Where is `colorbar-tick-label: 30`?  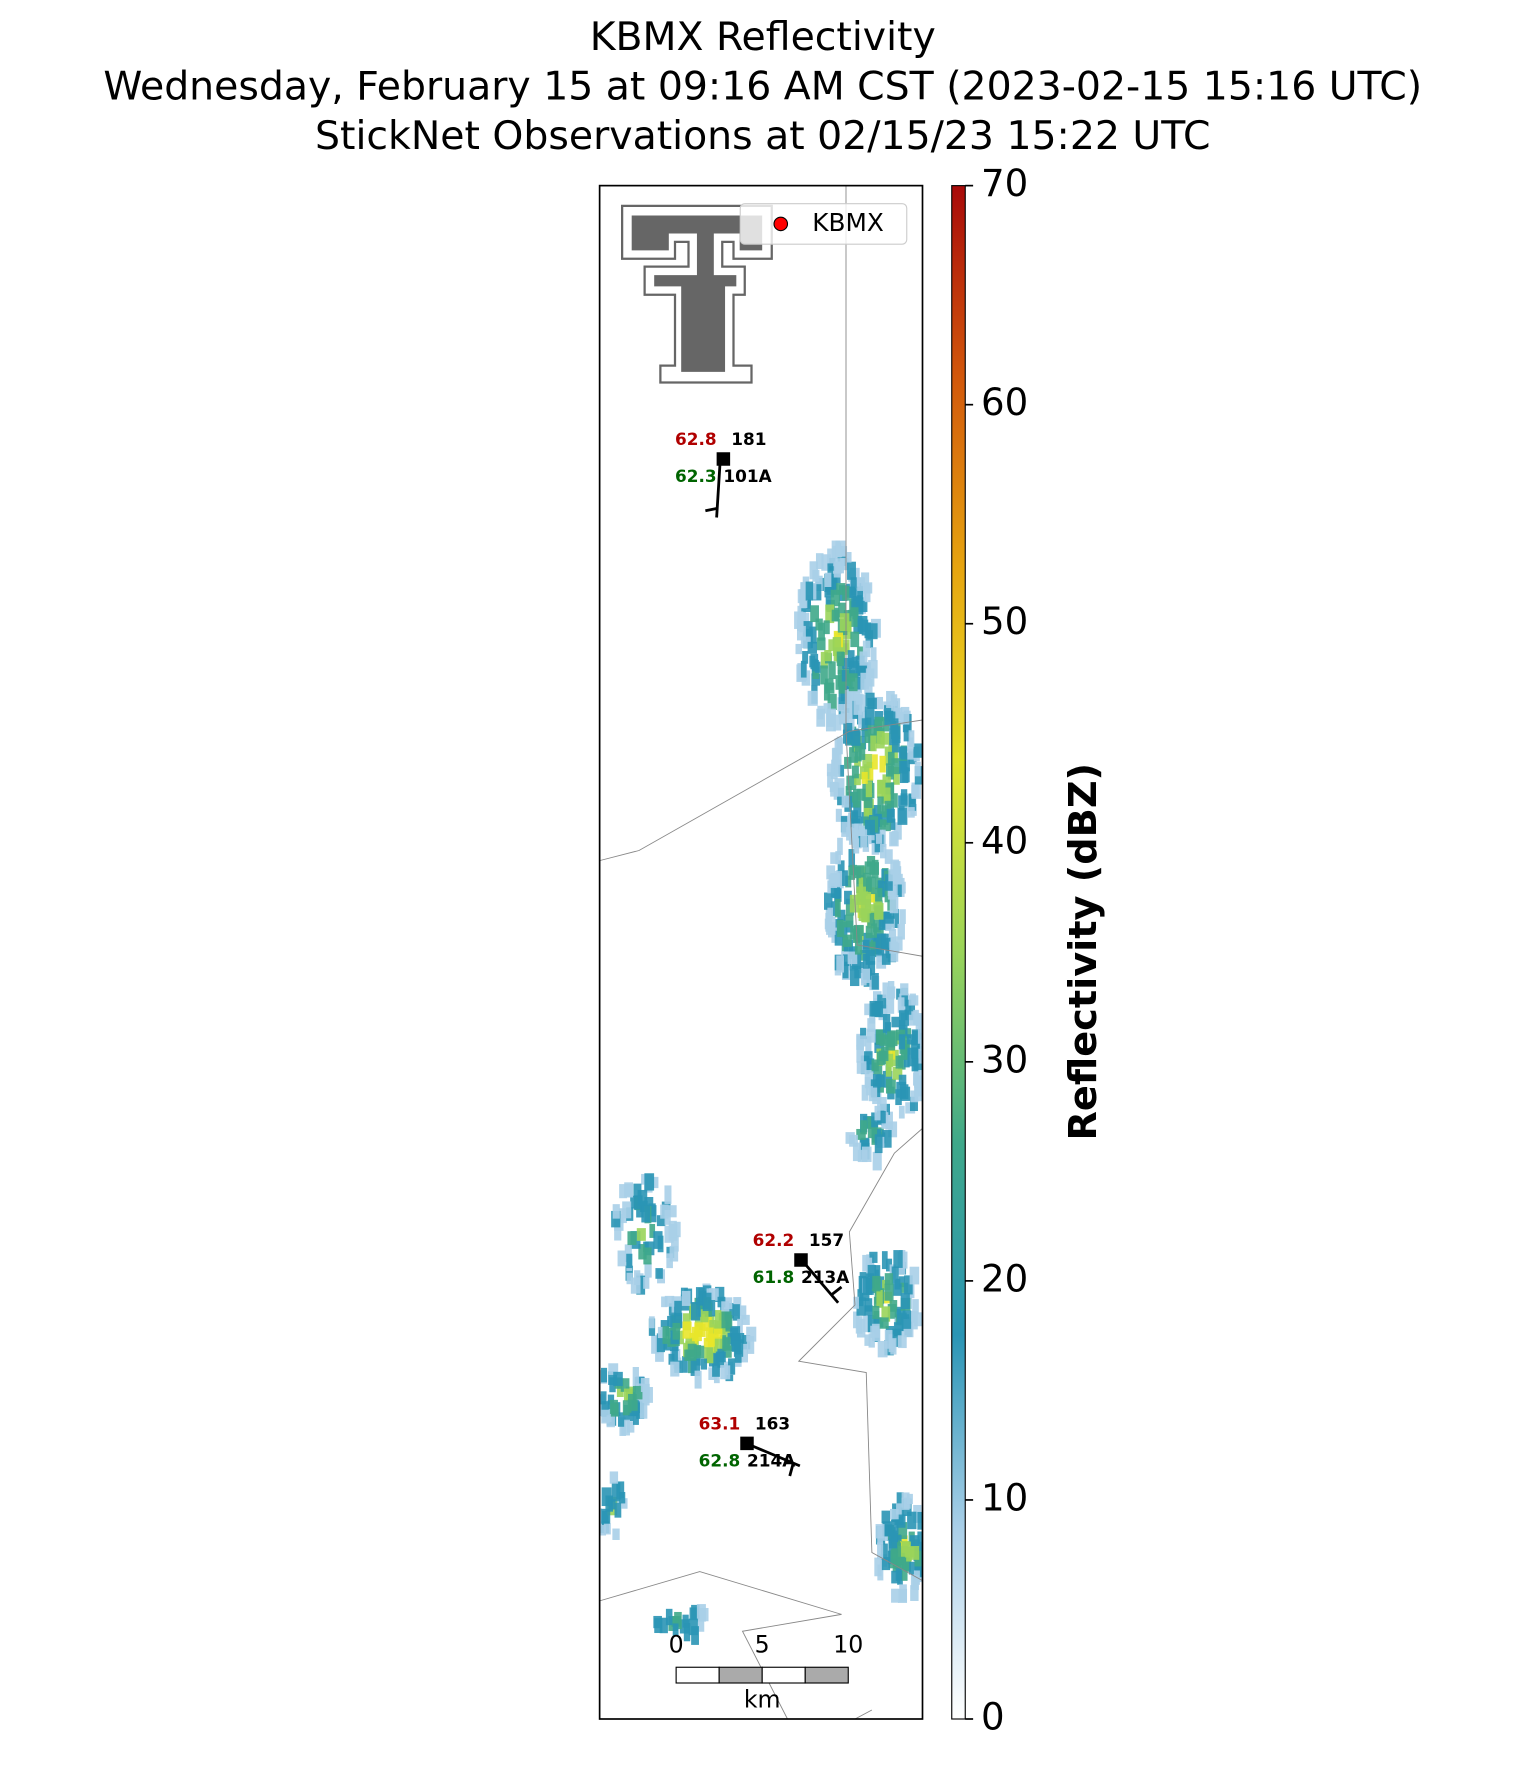
colorbar-tick-label: 30 is located at coordinates (1004, 1059).